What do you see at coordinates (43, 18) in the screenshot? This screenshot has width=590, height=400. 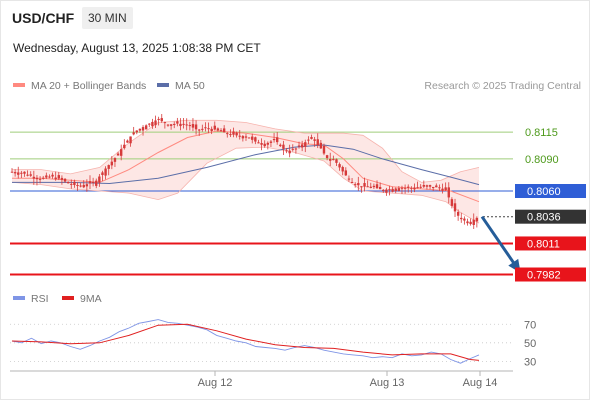 I see `symbol-title: USD/CHF` at bounding box center [43, 18].